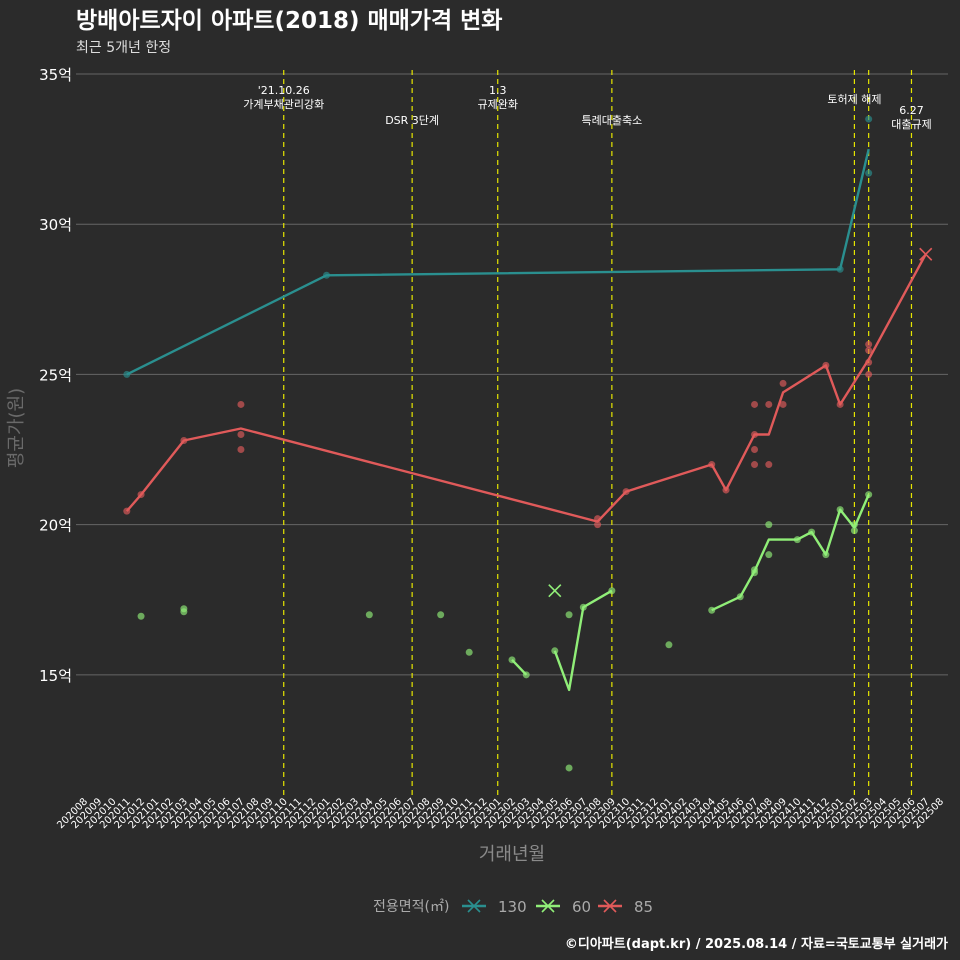 This screenshot has width=960, height=960. What do you see at coordinates (55, 75) in the screenshot?
I see `y-tick-label: 35억` at bounding box center [55, 75].